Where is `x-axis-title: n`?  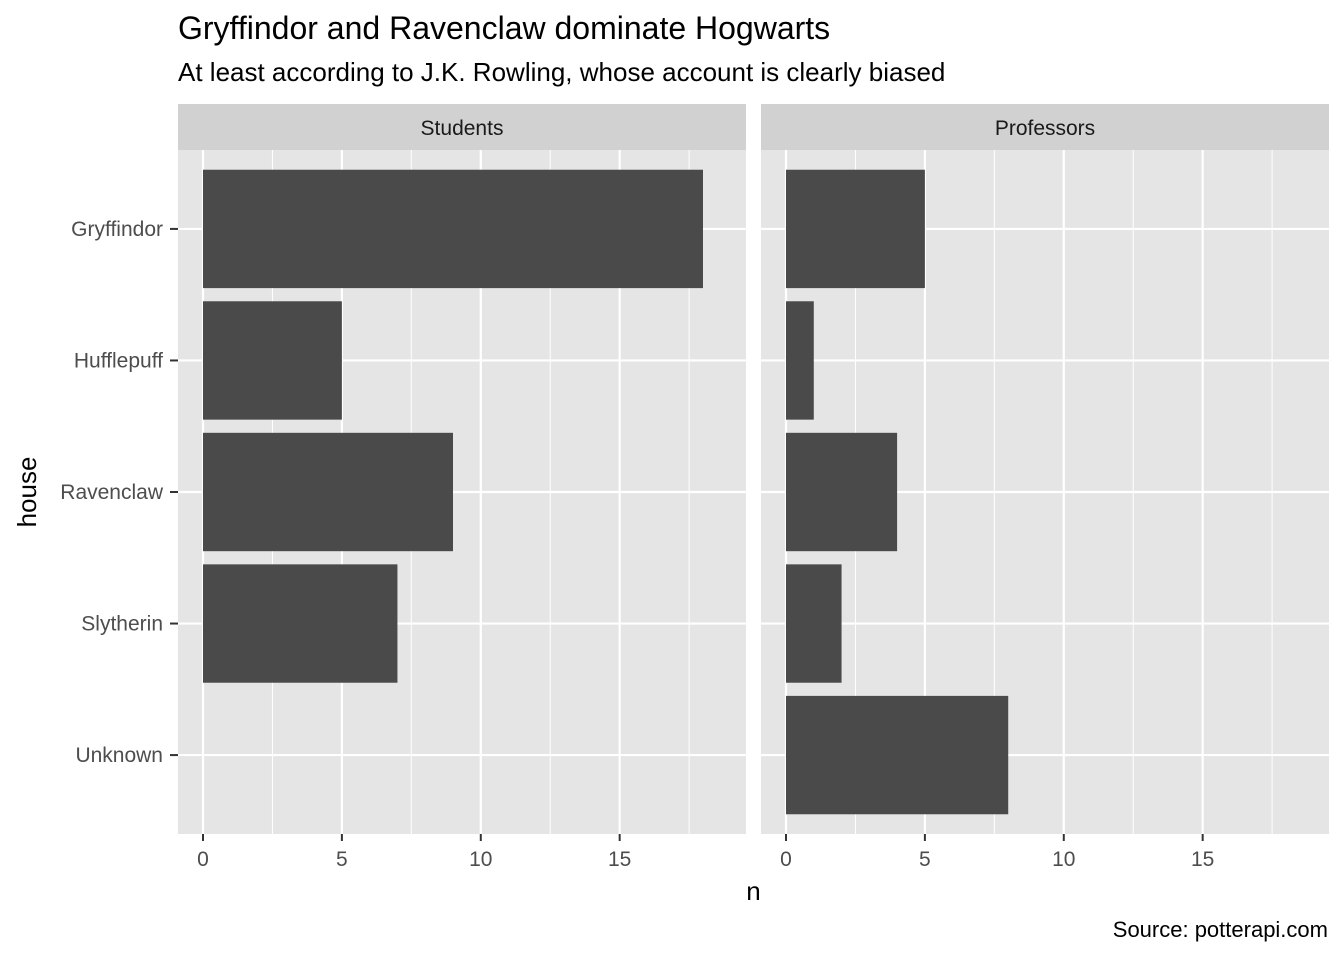 x-axis-title: n is located at coordinates (753, 891).